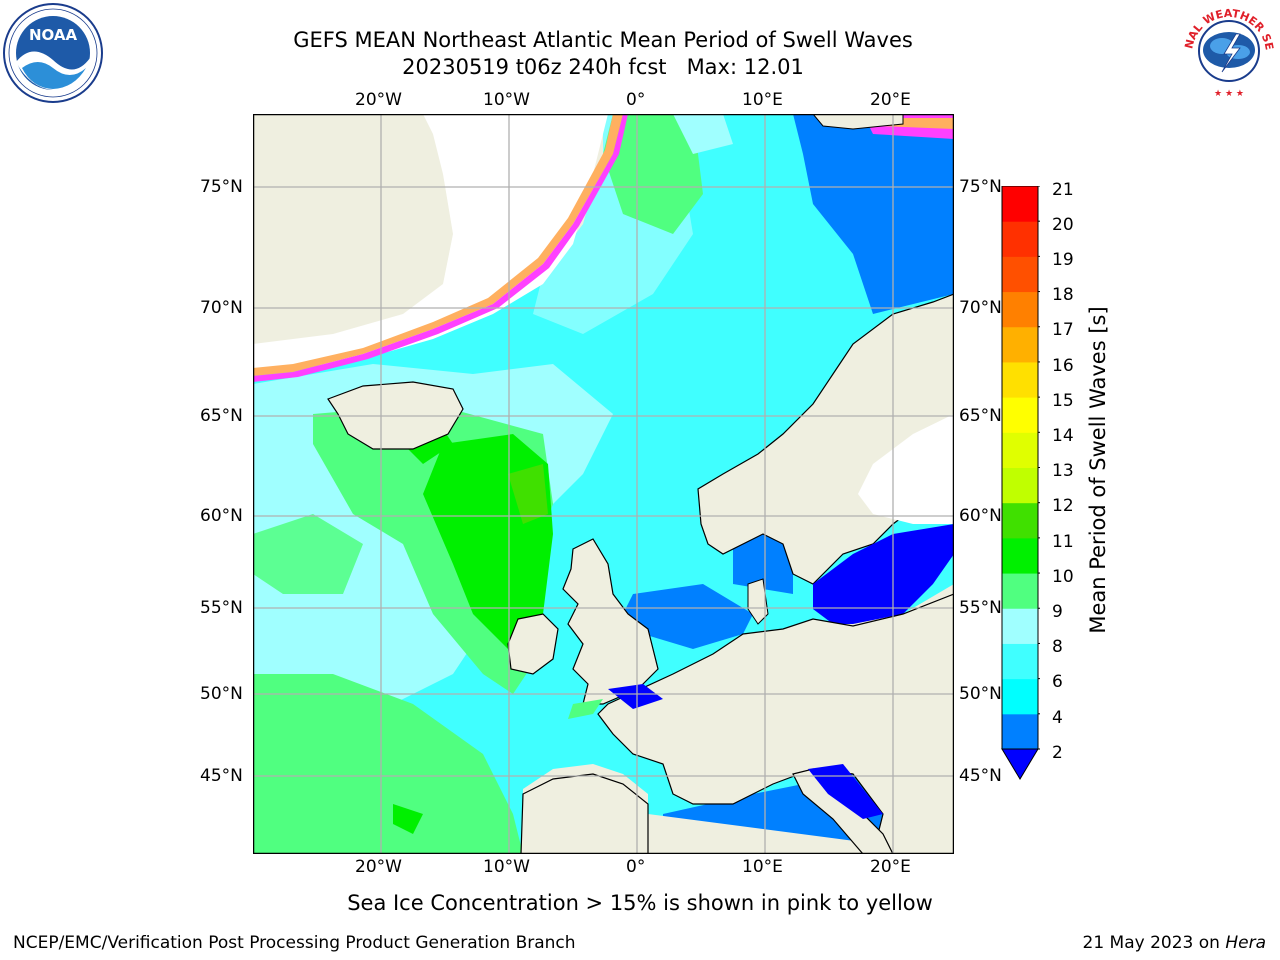 This screenshot has height=960, width=1280. Describe the element at coordinates (506, 867) in the screenshot. I see `lon-label-bottom: 10°W` at that location.